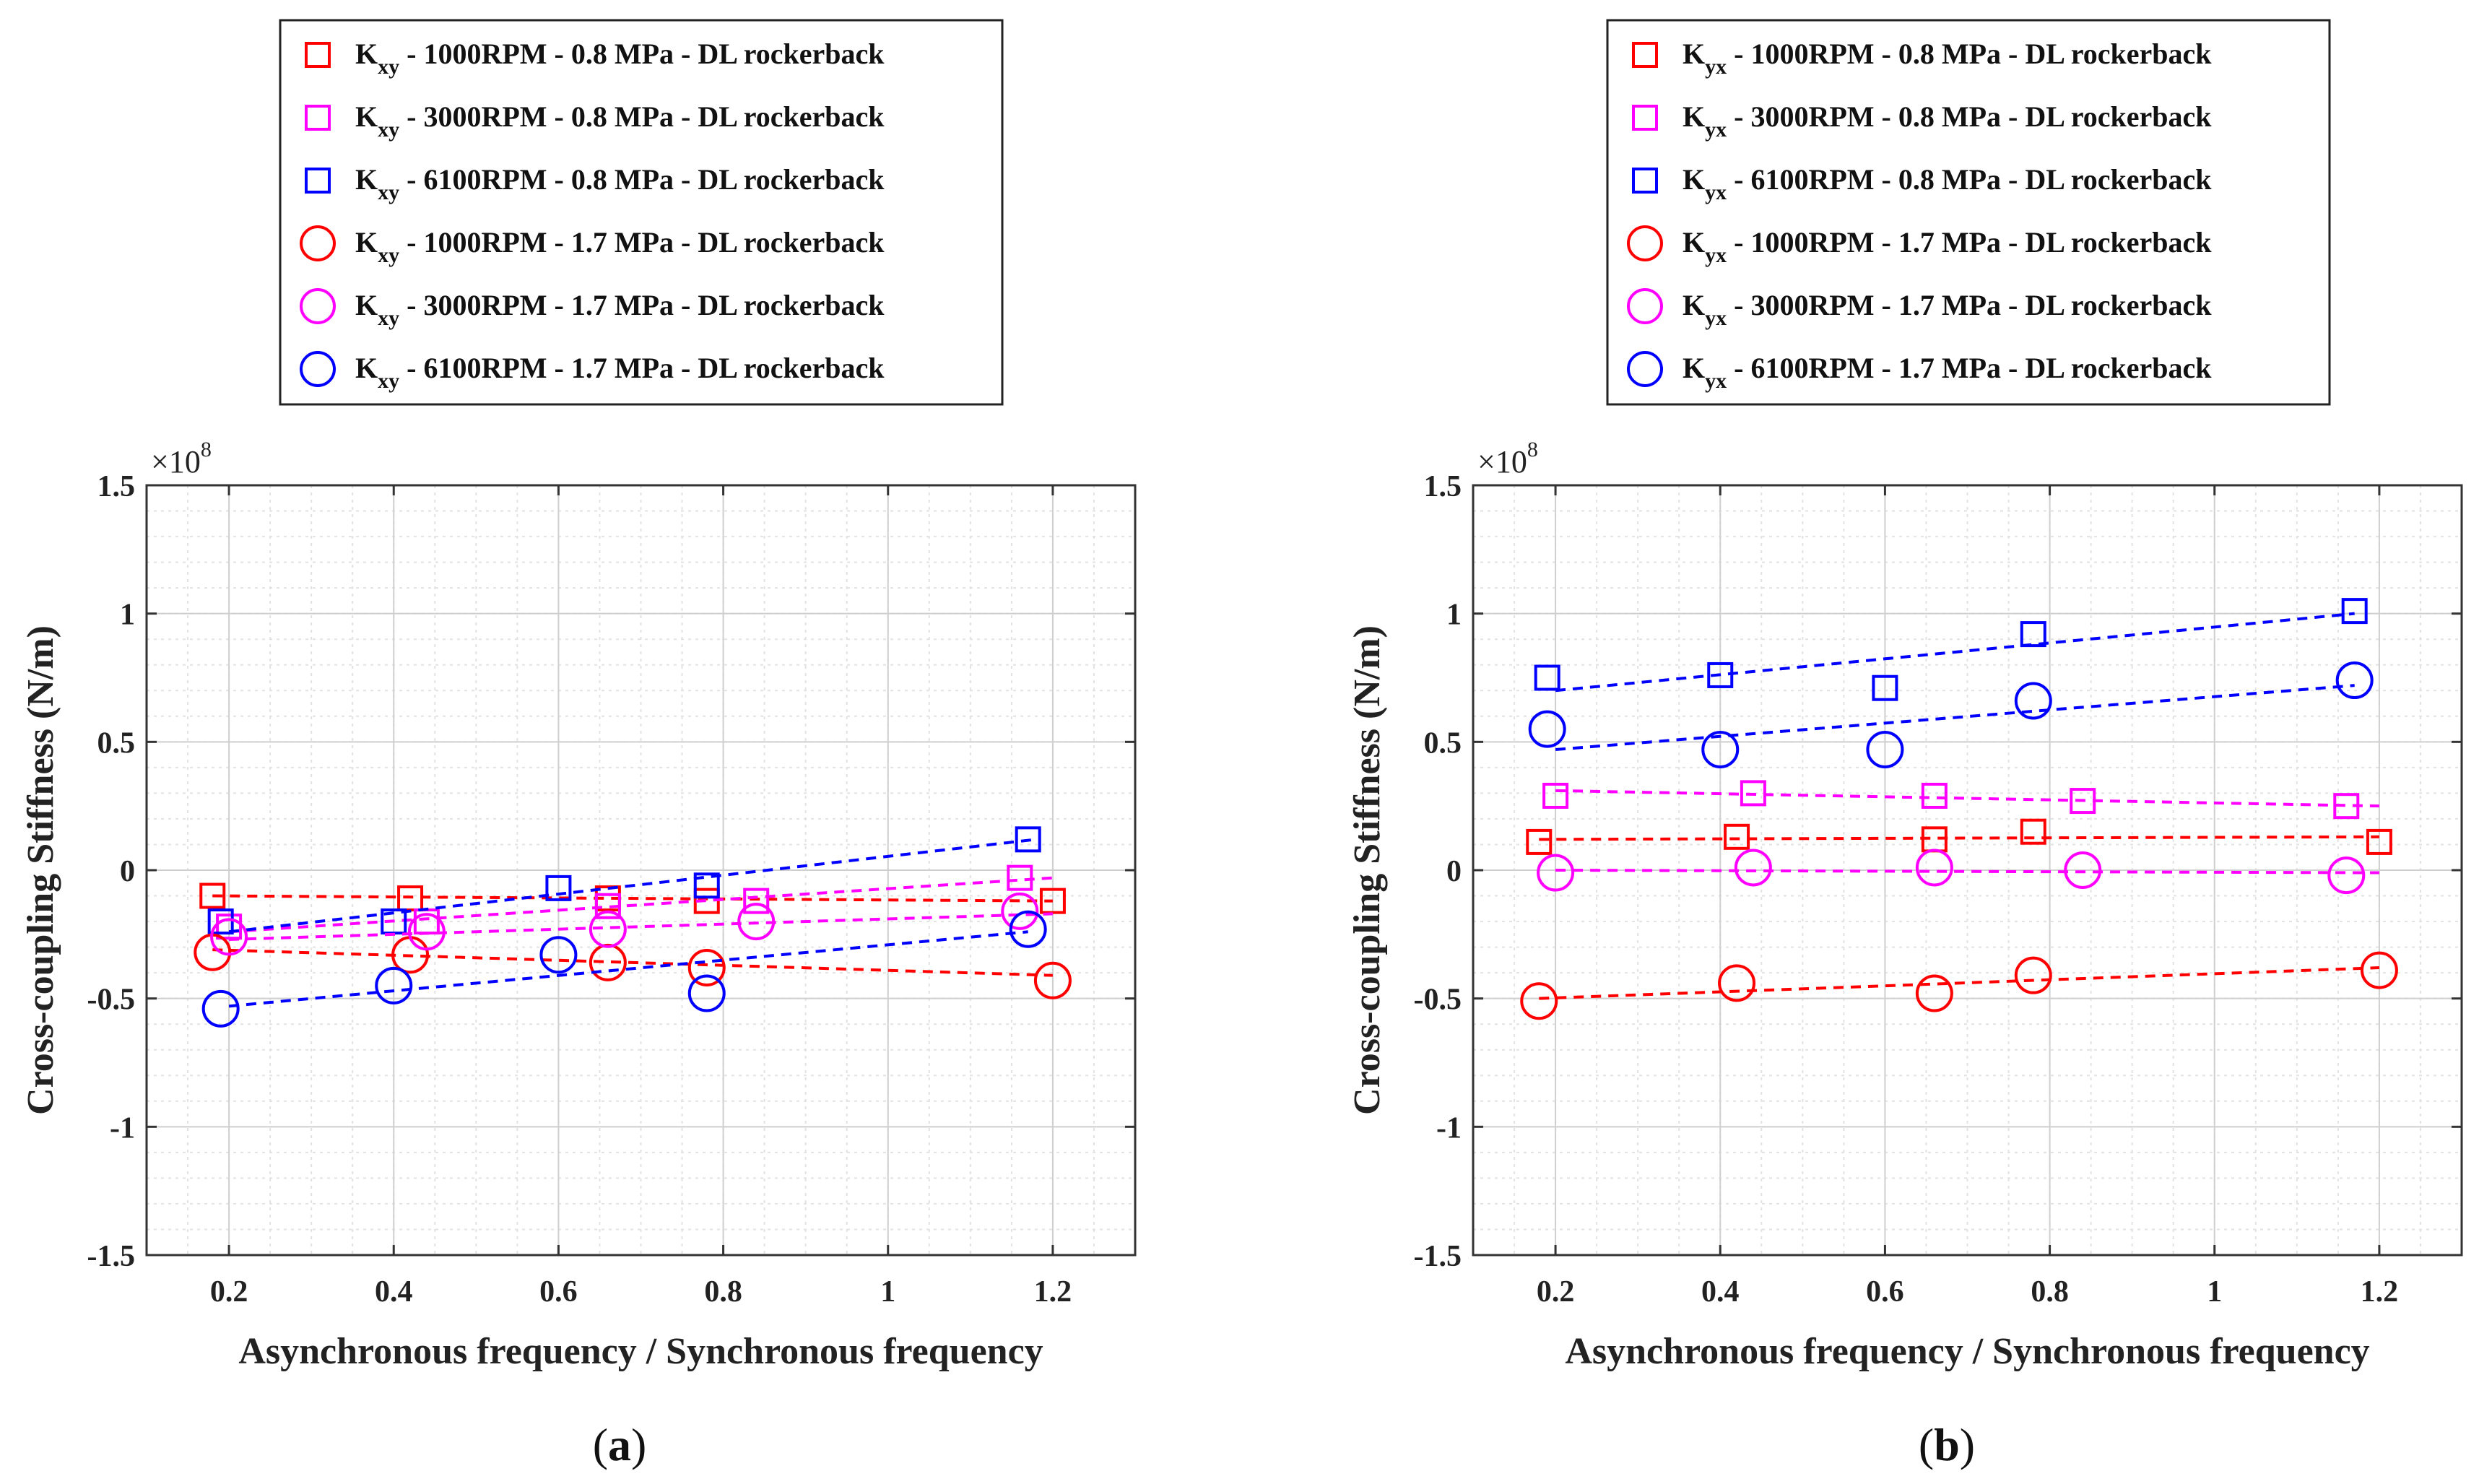 This screenshot has width=2479, height=1484. Describe the element at coordinates (1053, 1292) in the screenshot. I see `x-tick-label: 1.2` at that location.